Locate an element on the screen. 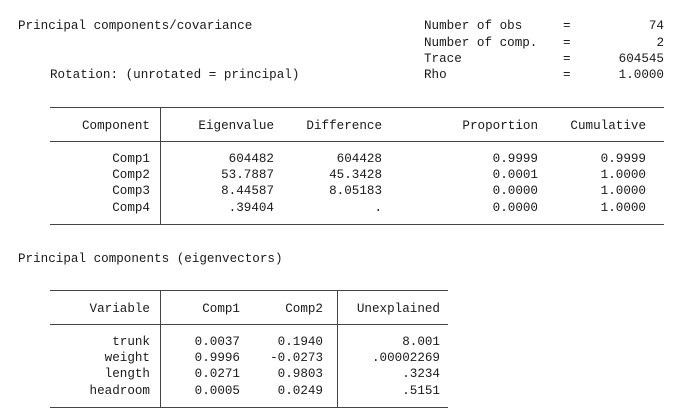 The image size is (684, 419). rotation-label: Rotation: (unrotated = principal) is located at coordinates (175, 75).